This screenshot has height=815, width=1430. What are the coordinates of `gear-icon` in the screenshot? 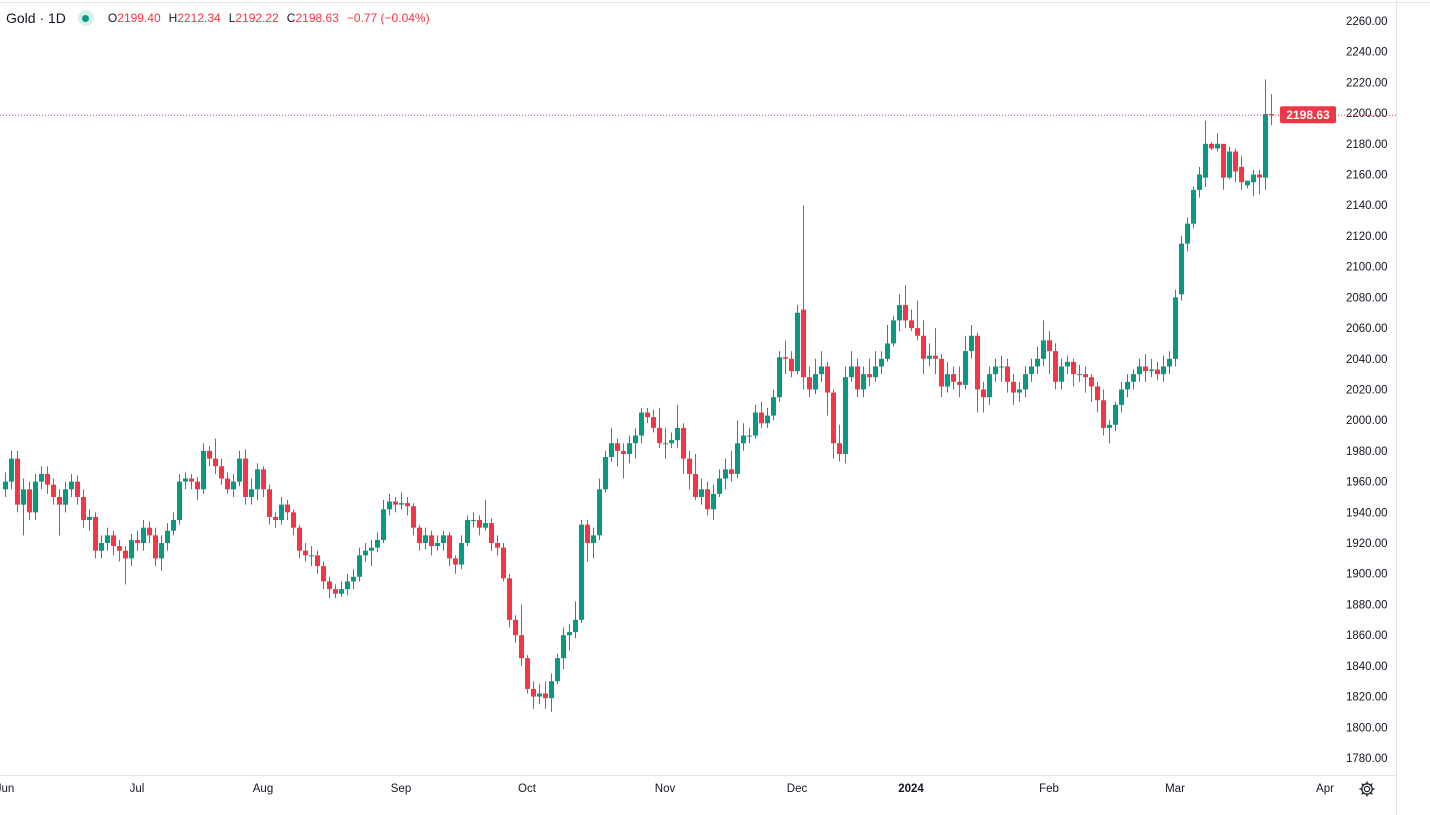 It's located at (1367, 789).